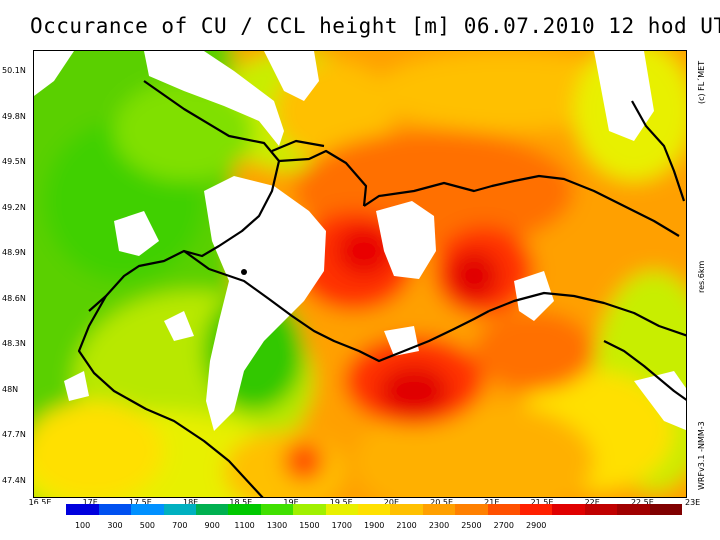  What do you see at coordinates (277, 525) in the screenshot?
I see `colorbar-label: 1300` at bounding box center [277, 525].